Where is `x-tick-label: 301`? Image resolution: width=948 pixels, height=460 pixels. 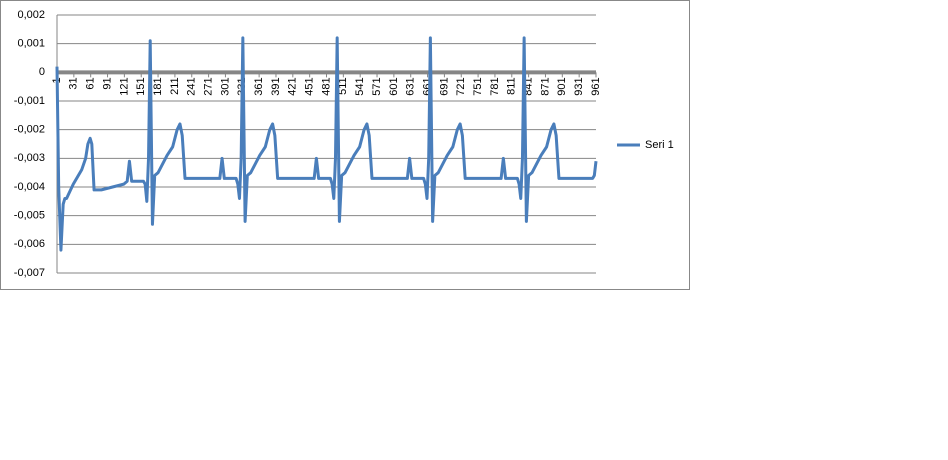 x-tick-label: 301 is located at coordinates (225, 86).